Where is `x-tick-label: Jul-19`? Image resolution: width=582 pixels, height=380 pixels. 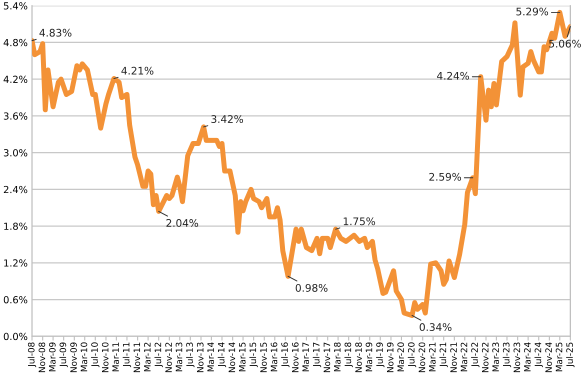 x-tick-label: Jul-19 is located at coordinates (380, 355).